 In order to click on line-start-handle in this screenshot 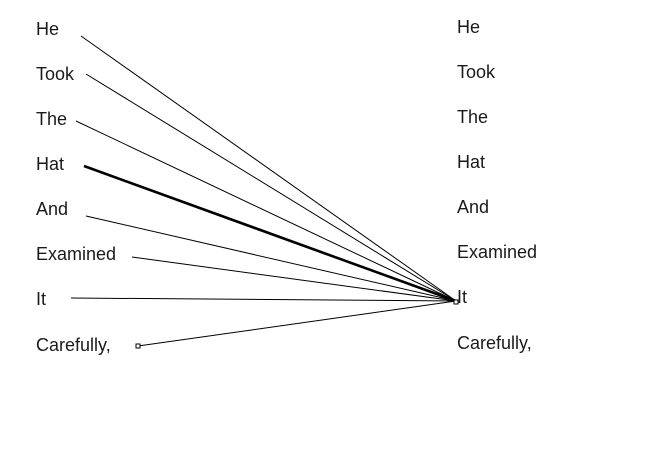, I will do `click(138, 346)`.